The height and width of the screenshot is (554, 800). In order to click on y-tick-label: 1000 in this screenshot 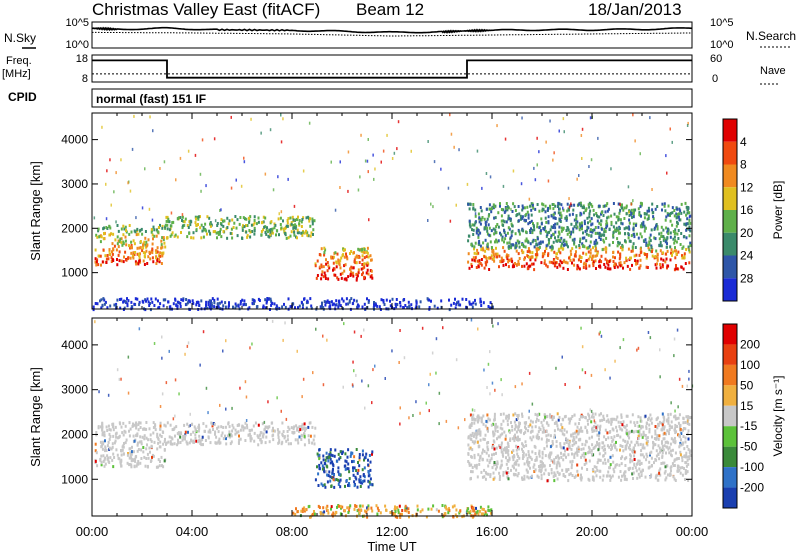, I will do `click(74, 273)`.